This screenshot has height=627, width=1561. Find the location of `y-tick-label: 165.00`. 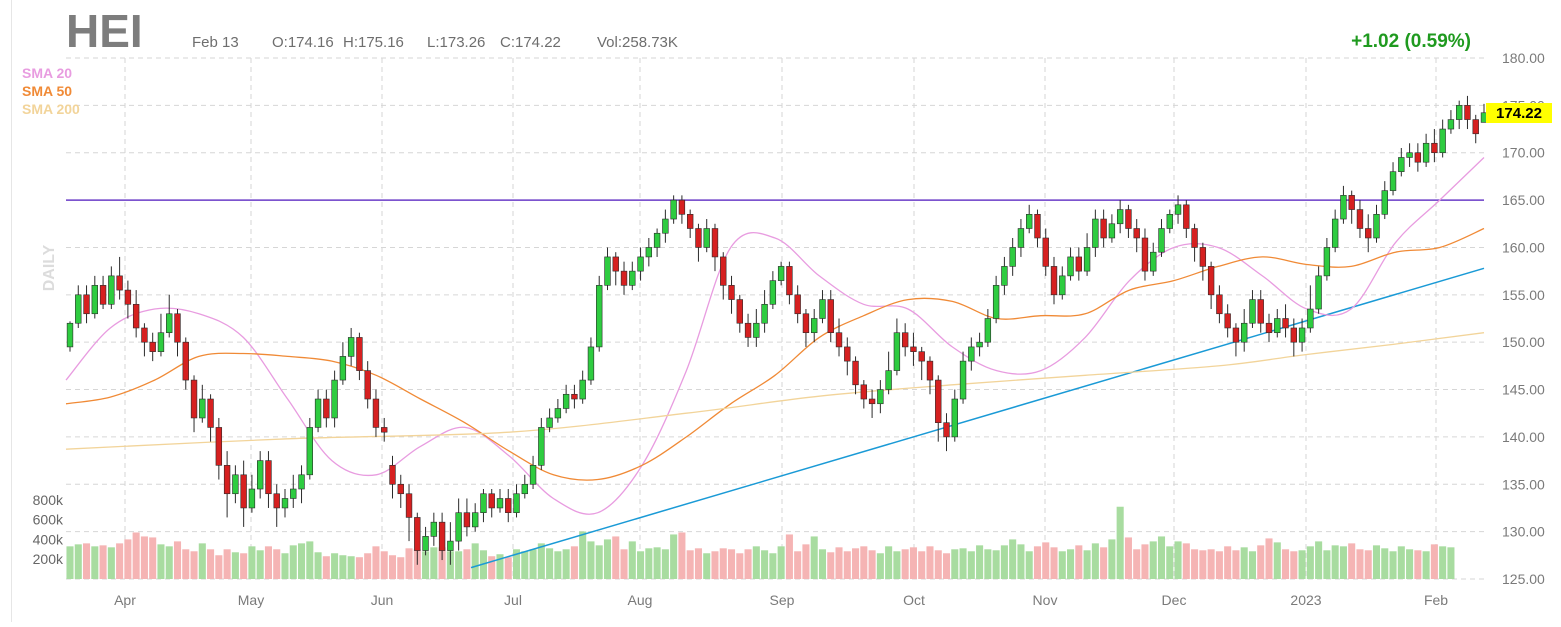

y-tick-label: 165.00 is located at coordinates (1523, 200).